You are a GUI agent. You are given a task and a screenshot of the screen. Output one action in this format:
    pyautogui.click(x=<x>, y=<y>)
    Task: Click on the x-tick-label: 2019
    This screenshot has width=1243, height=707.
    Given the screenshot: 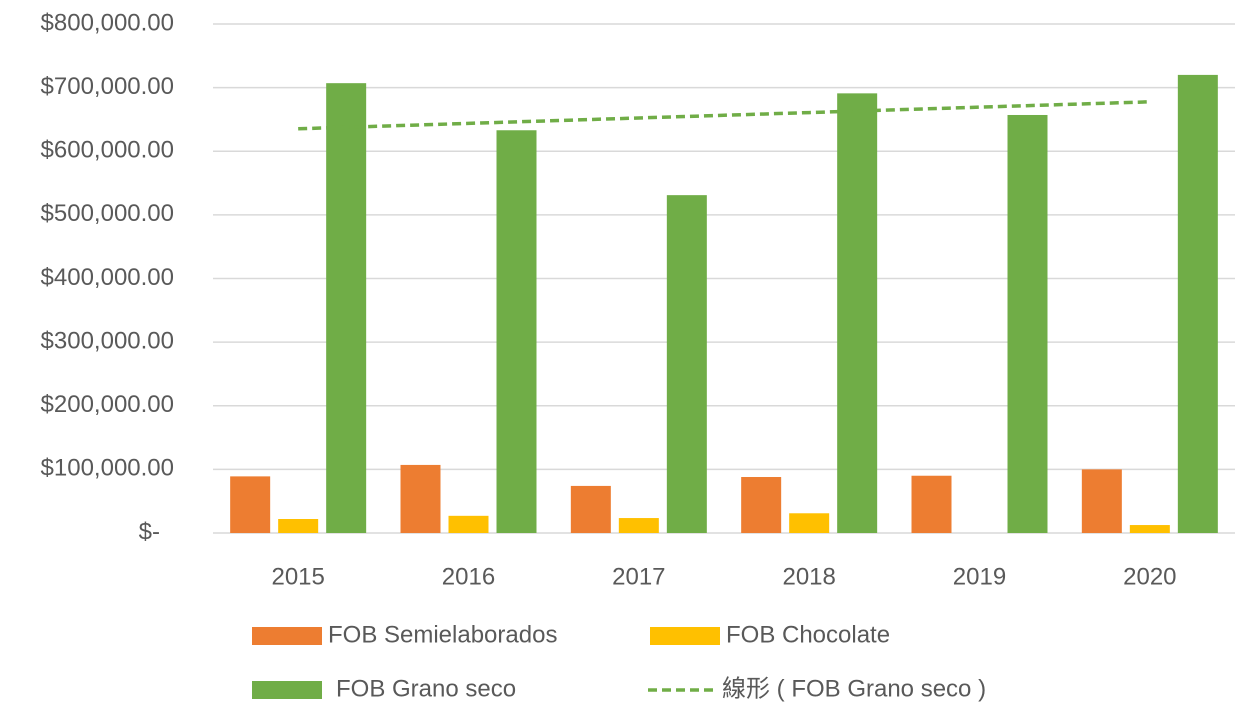 What is the action you would take?
    pyautogui.click(x=979, y=576)
    